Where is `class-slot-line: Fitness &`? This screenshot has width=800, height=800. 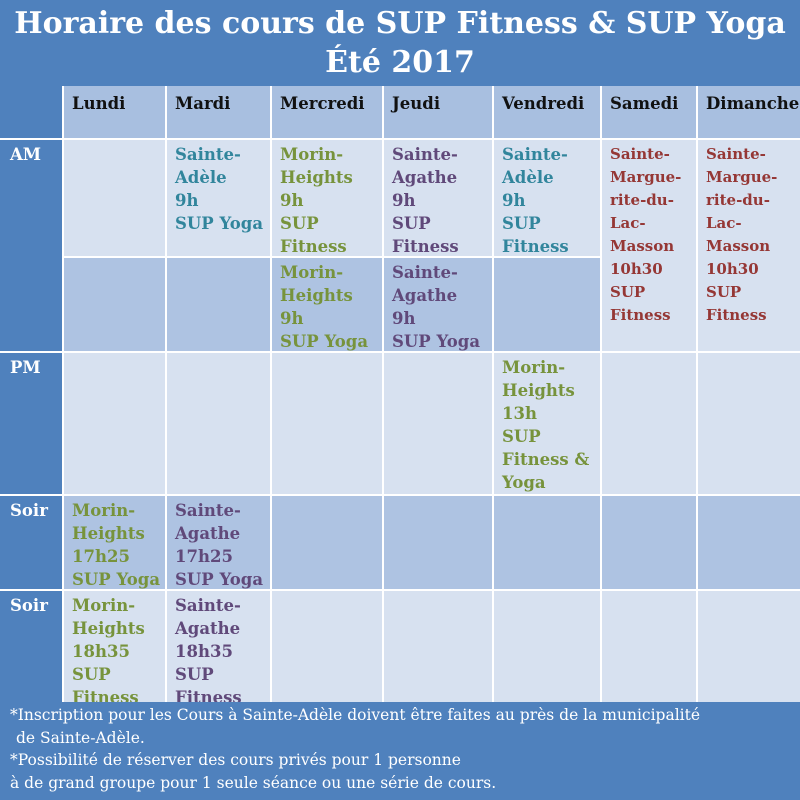
class-slot-line: Fitness & is located at coordinates (546, 459).